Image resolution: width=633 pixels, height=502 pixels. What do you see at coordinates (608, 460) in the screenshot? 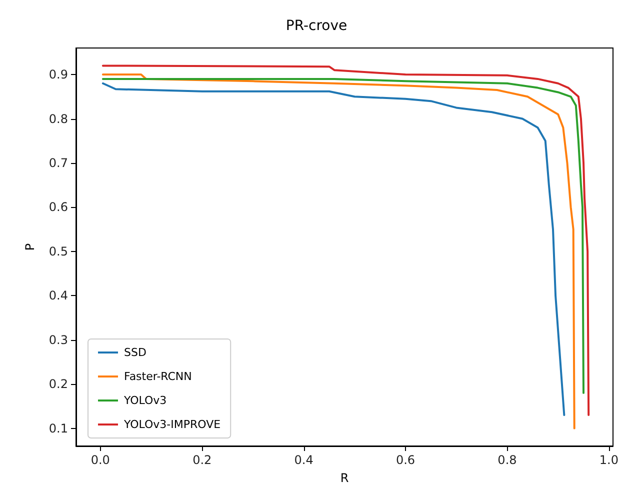
I see `x-tick-label: 1.0` at bounding box center [608, 460].